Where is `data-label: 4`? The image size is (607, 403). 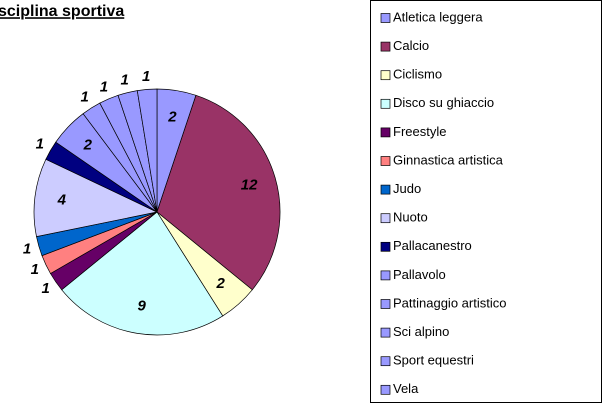
data-label: 4 is located at coordinates (62, 199).